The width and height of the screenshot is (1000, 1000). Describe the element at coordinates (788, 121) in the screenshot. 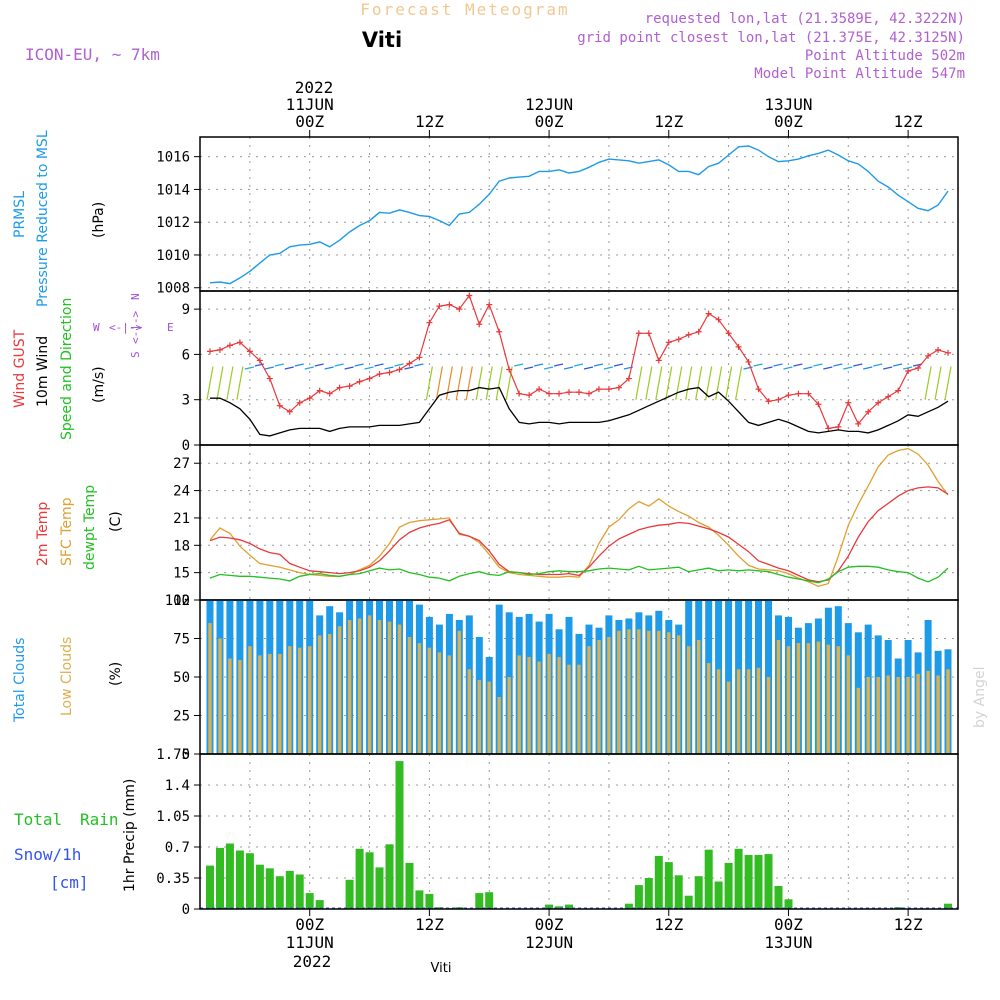

I see `top-hour-label: 00Z` at that location.